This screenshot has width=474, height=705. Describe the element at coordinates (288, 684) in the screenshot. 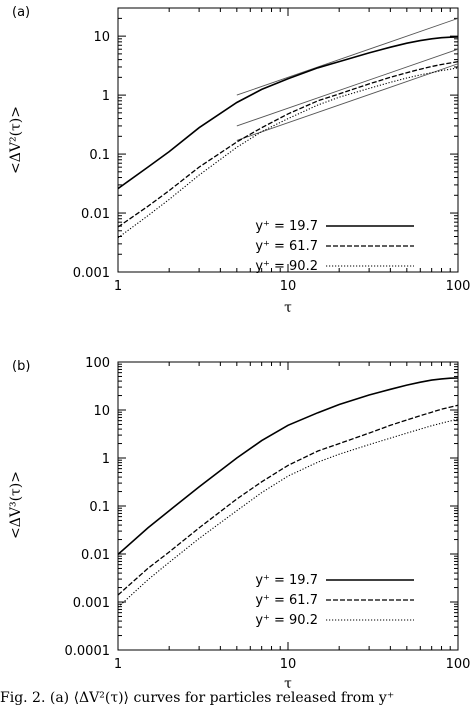

I see `panel-b-x-axis-label: τ` at that location.